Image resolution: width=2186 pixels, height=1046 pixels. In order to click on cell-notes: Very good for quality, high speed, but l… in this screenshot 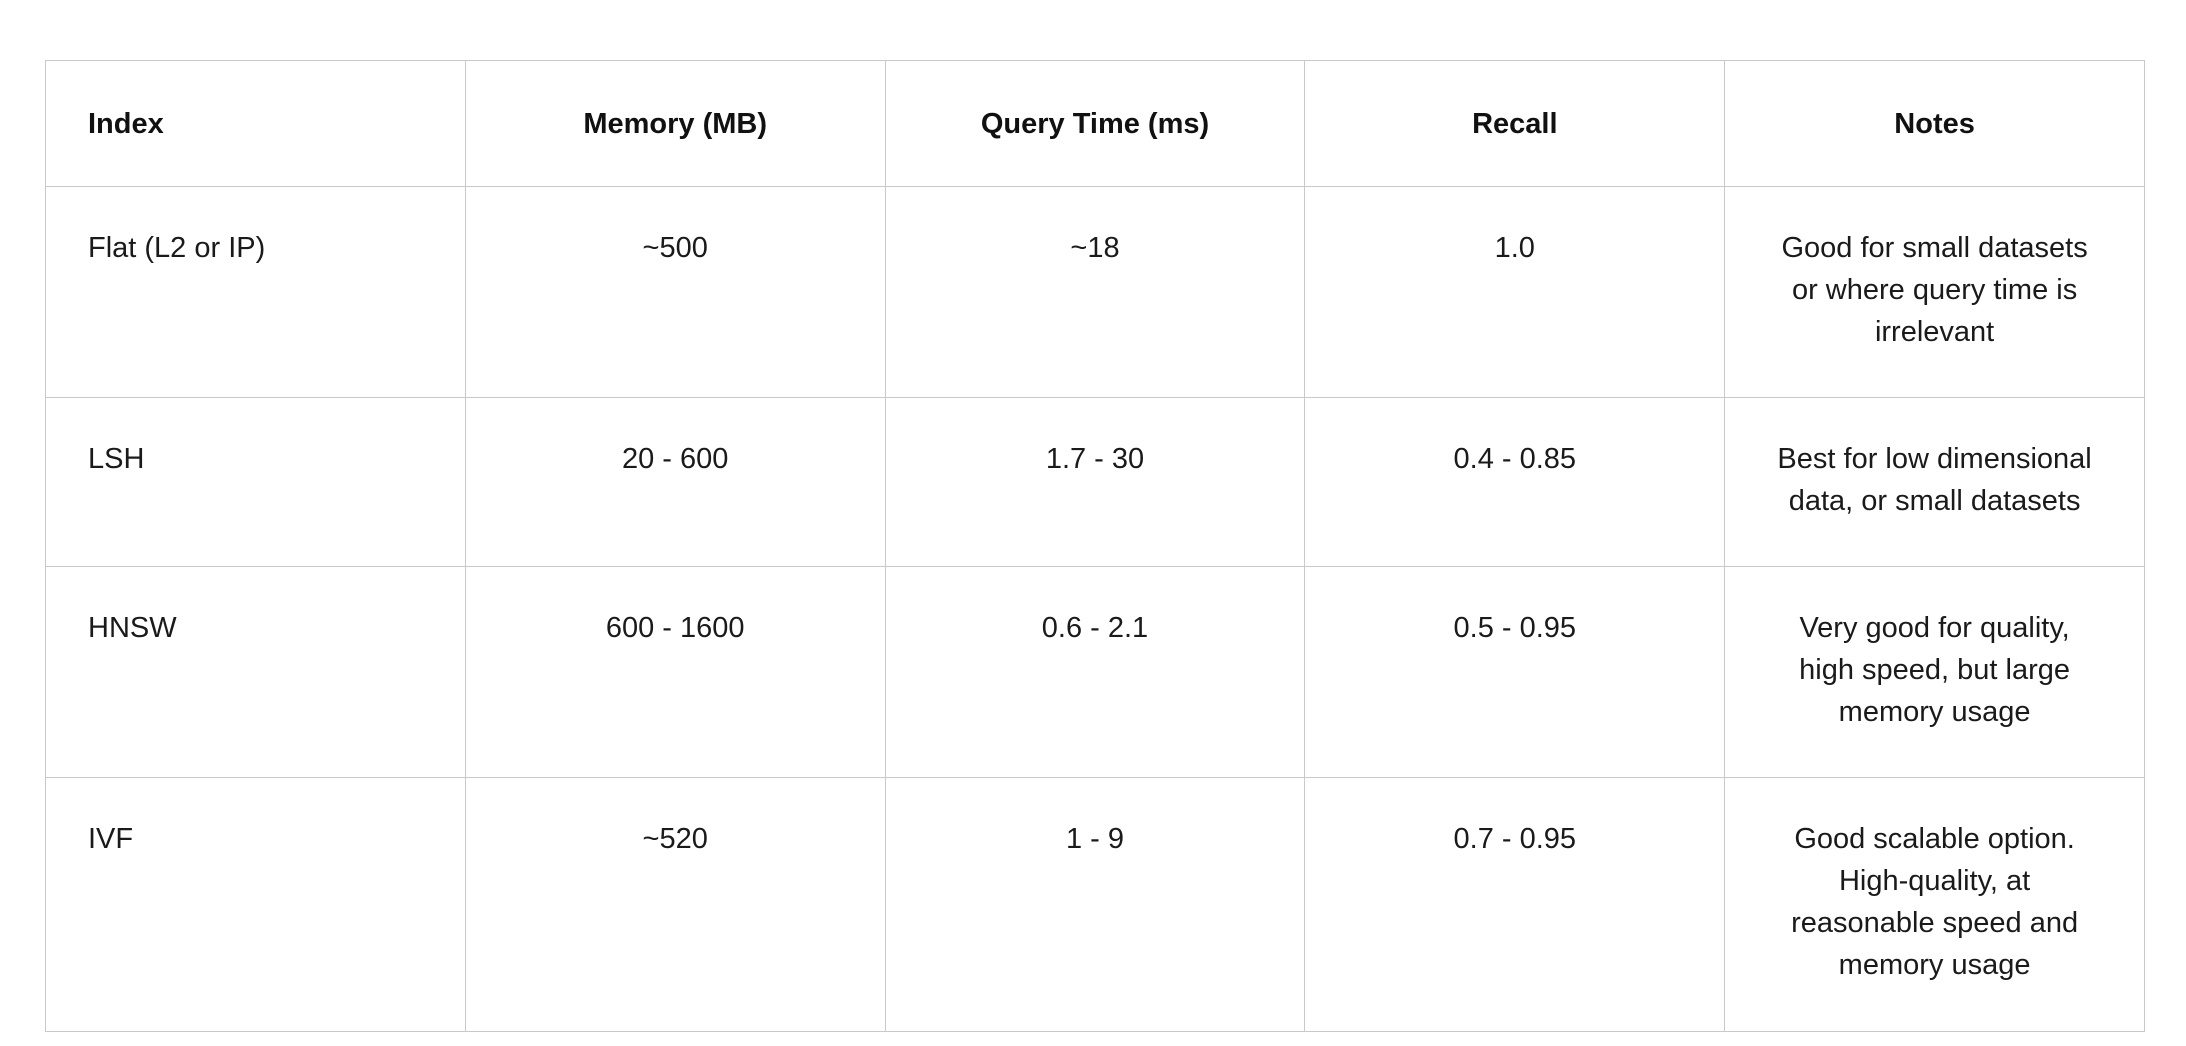, I will do `click(1934, 672)`.